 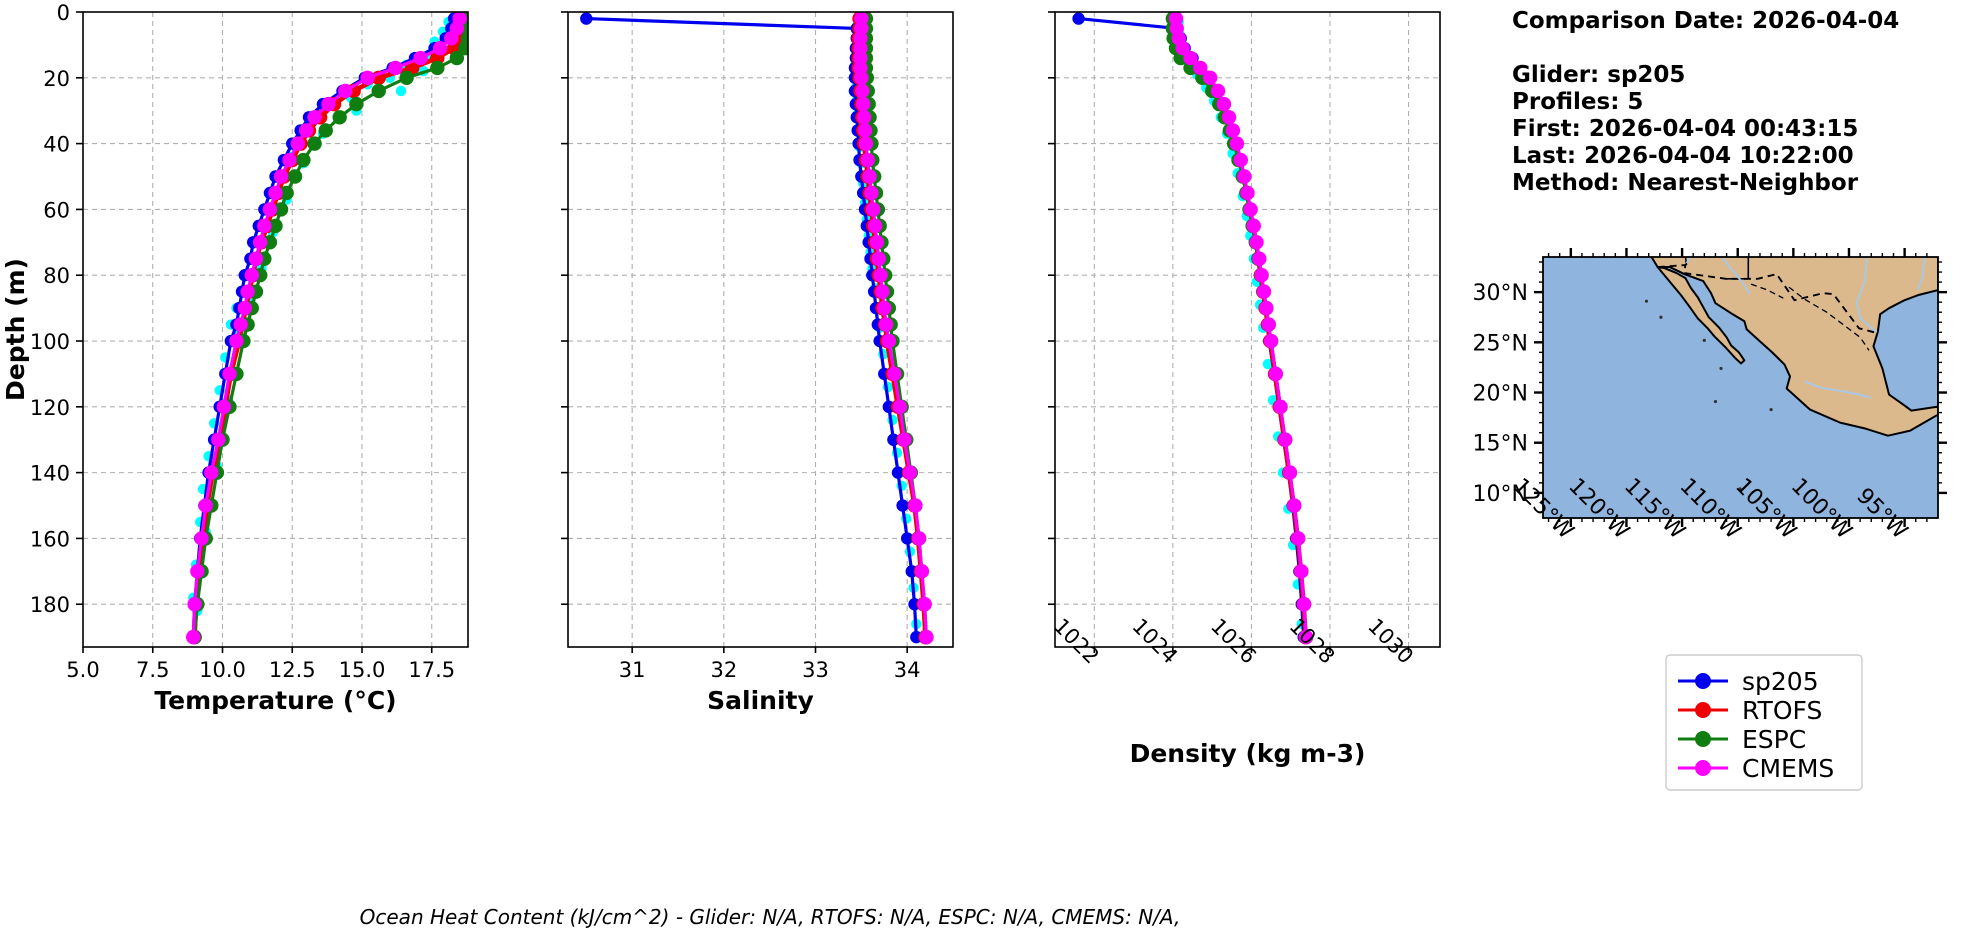 What do you see at coordinates (1239, 327) in the screenshot?
I see `series-line-density-ESPC` at bounding box center [1239, 327].